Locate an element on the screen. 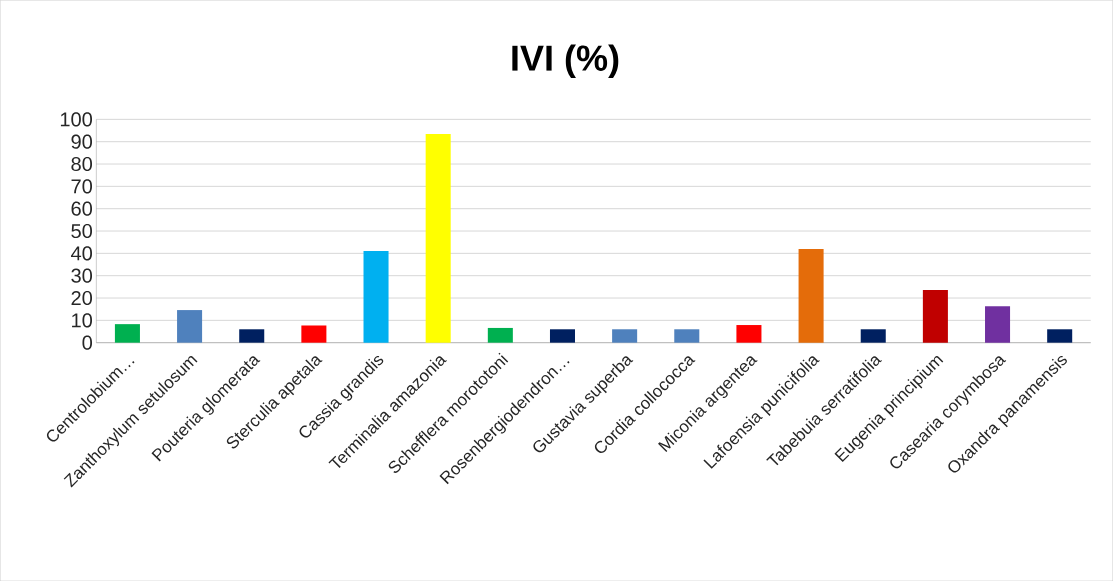 Image resolution: width=1113 pixels, height=581 pixels. y-tick-label: 70 is located at coordinates (82, 186).